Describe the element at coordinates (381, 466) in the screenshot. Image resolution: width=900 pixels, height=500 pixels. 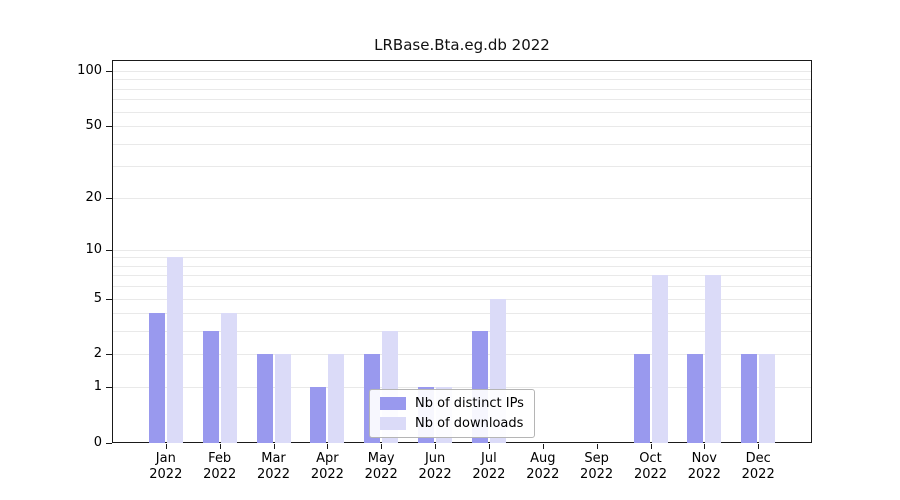
I see `x-tick-label: May 2022` at that location.